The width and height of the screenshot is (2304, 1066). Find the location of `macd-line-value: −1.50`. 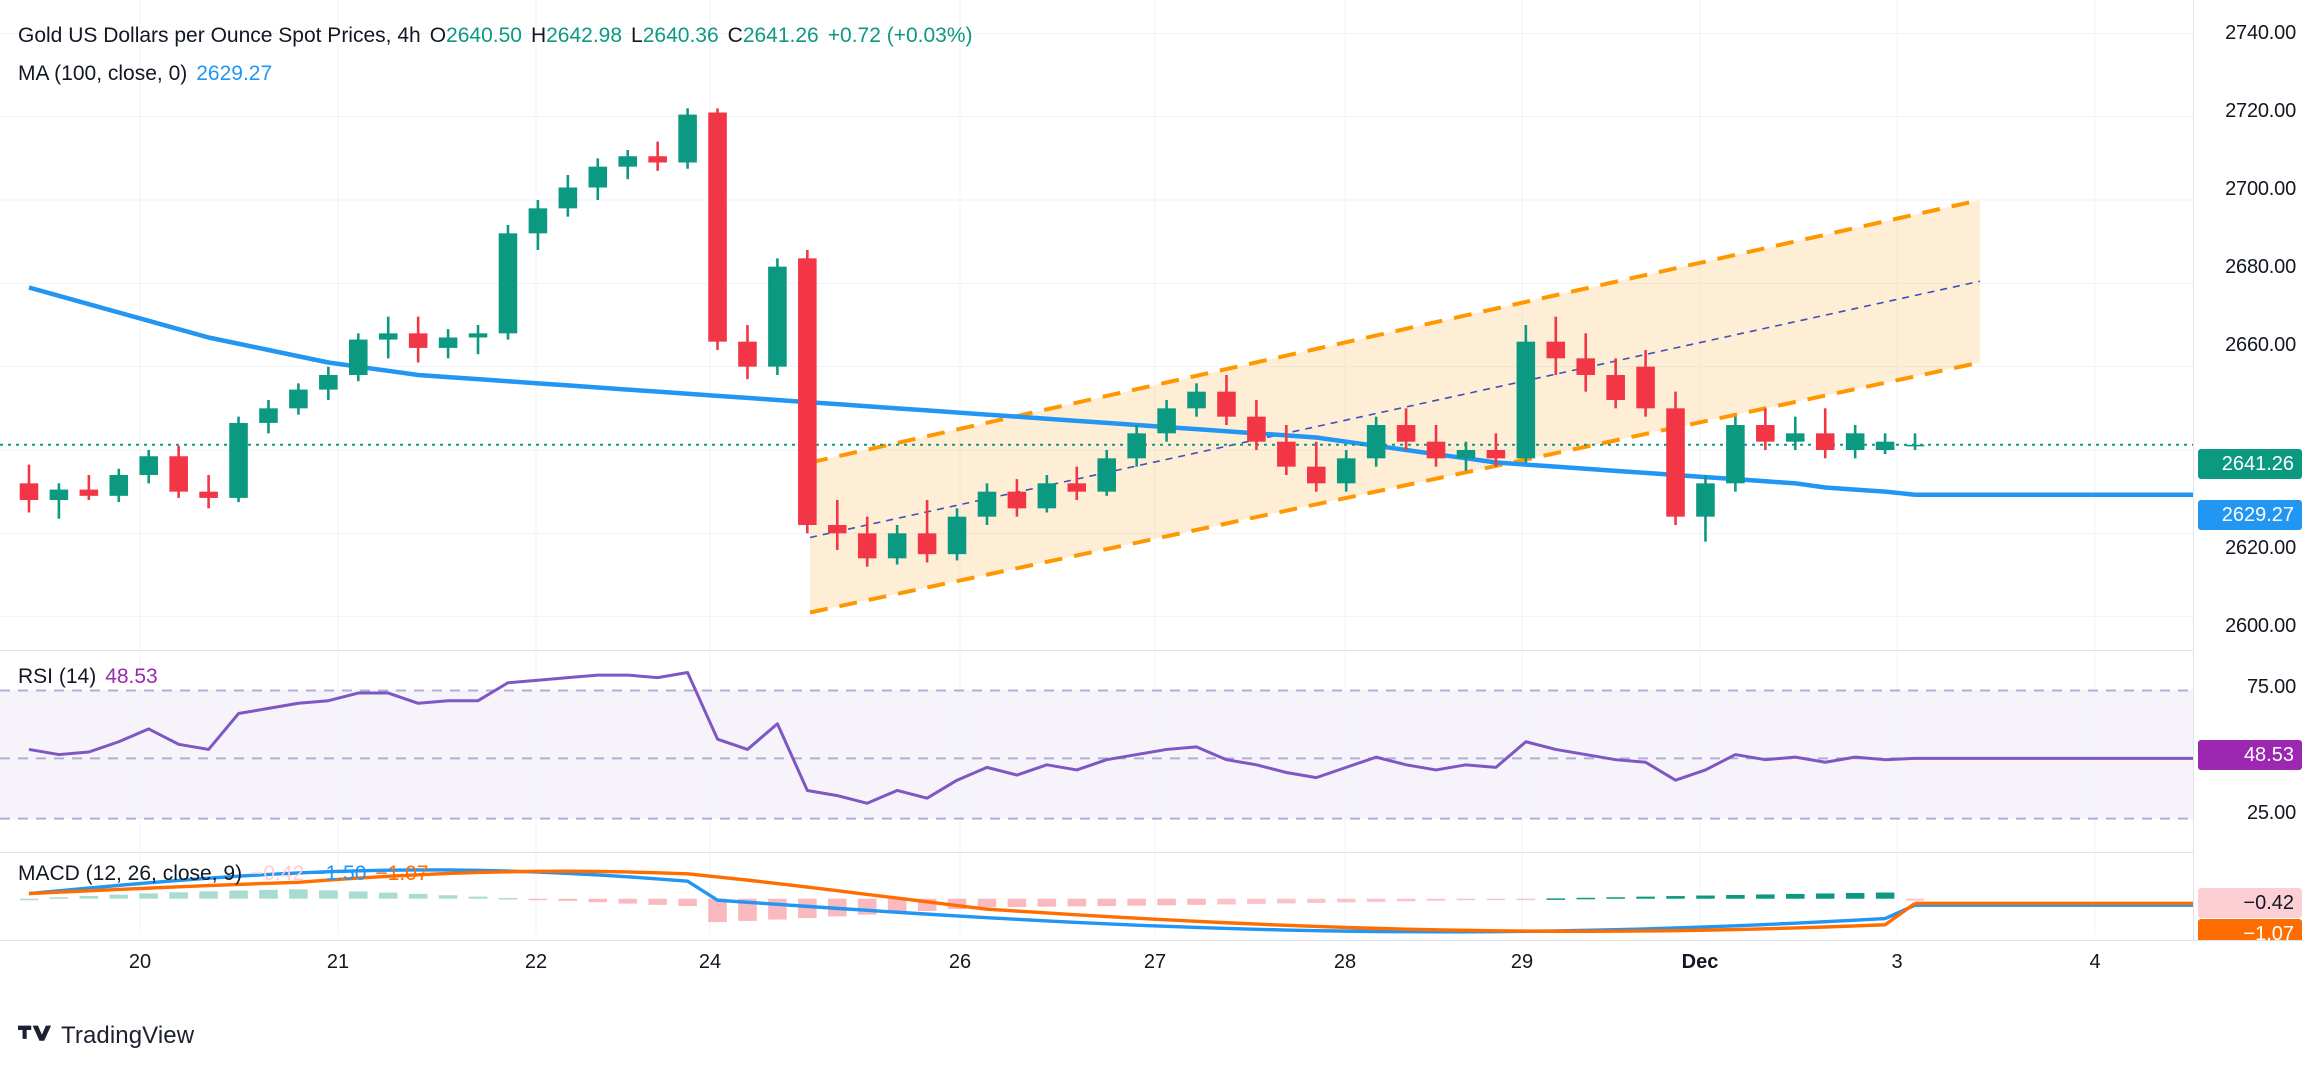

macd-line-value: −1.50 is located at coordinates (340, 873).